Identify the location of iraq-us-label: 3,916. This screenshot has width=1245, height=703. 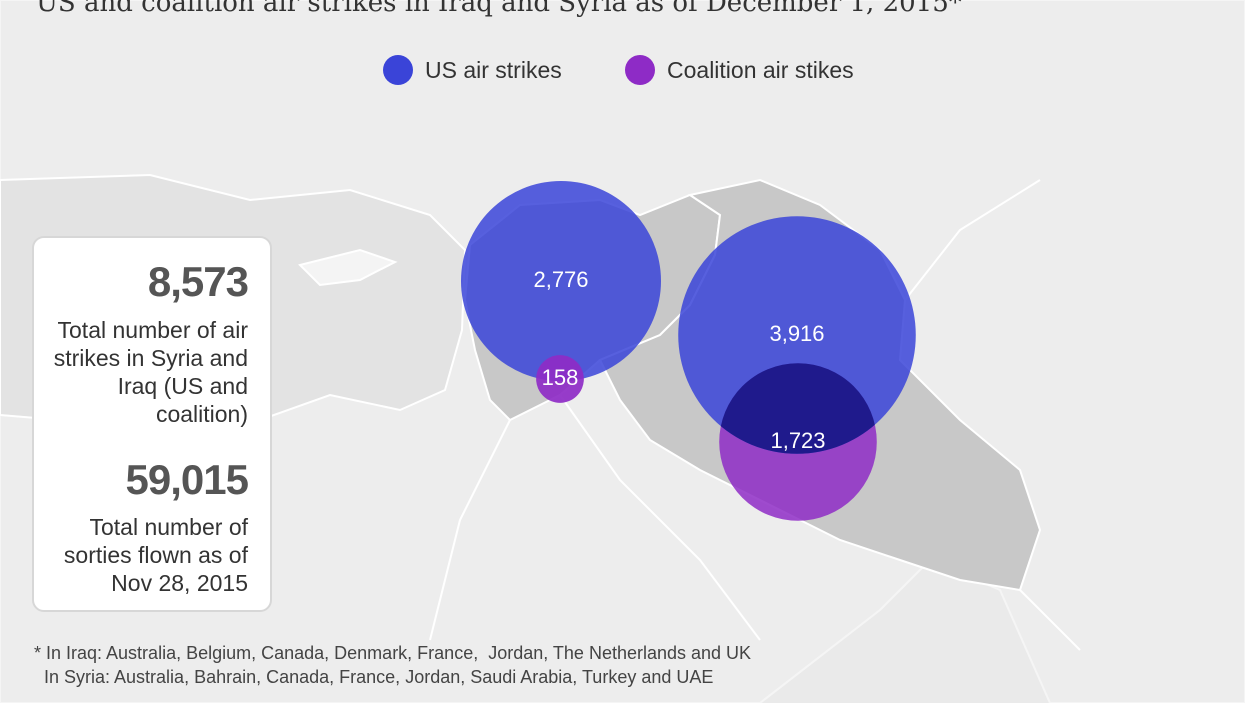
(796, 333).